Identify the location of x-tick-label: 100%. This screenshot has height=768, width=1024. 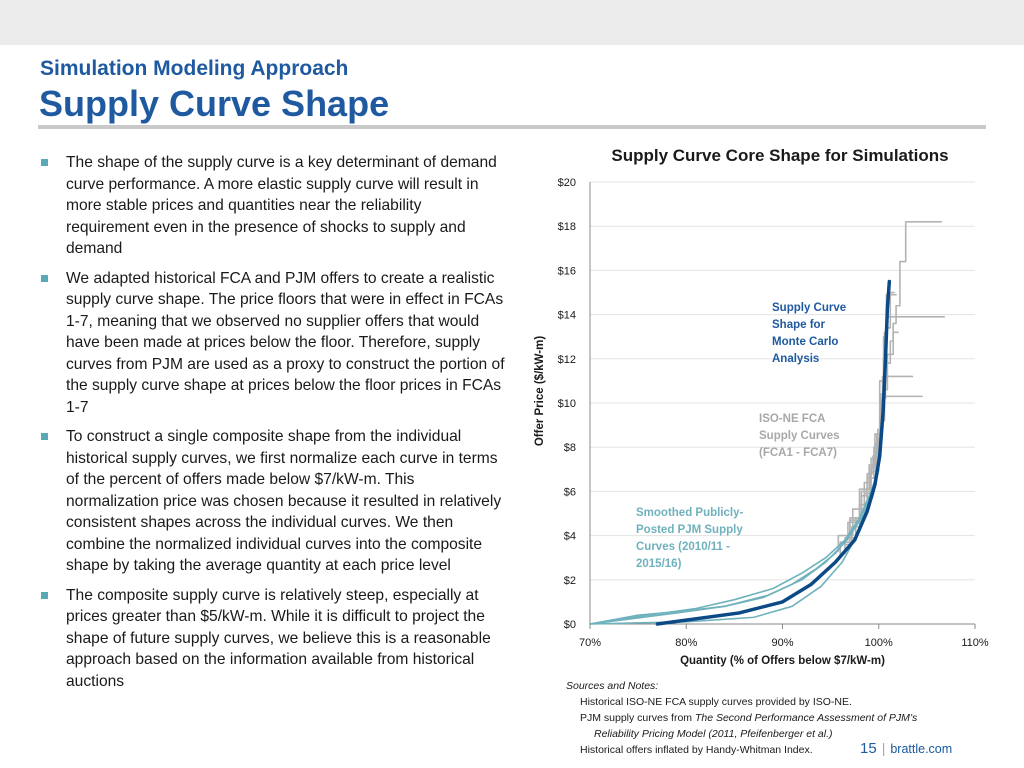
(879, 643).